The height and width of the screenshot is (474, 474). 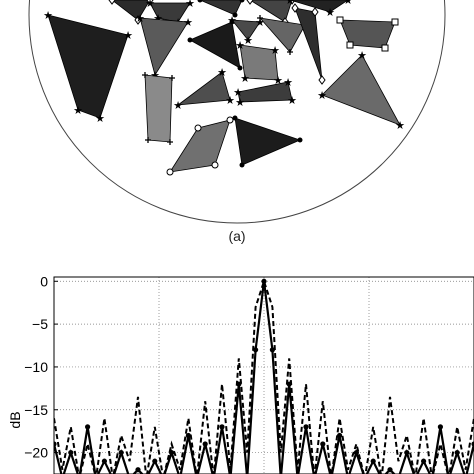 I want to click on polygon-9: ★ ★★, so click(x=246, y=30).